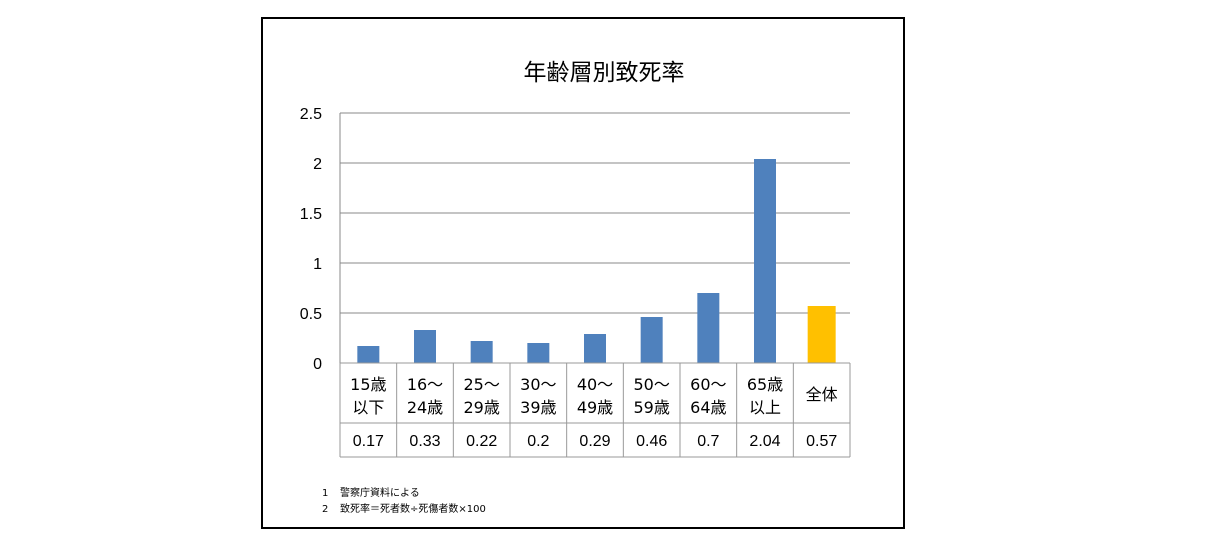 This screenshot has width=1213, height=546. Describe the element at coordinates (325, 493) in the screenshot. I see `footnote-1-number: 1` at that location.